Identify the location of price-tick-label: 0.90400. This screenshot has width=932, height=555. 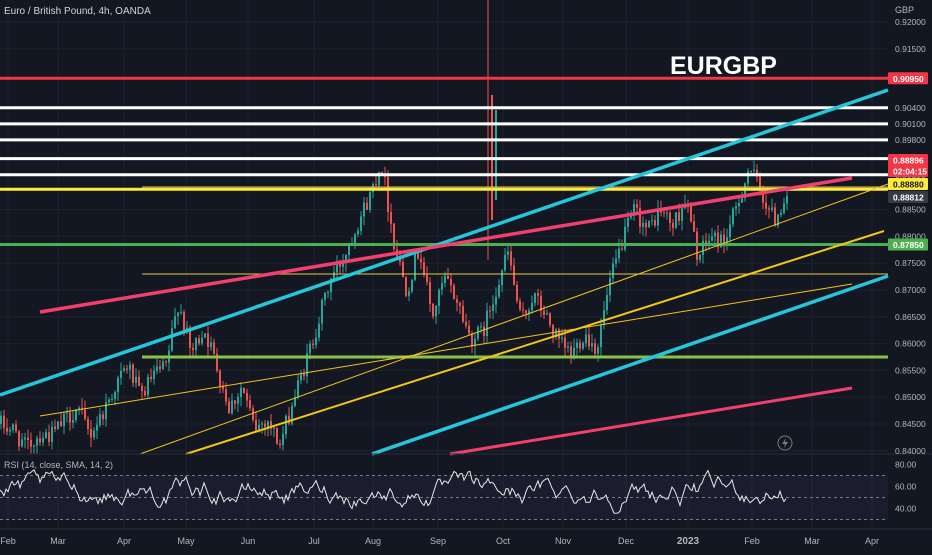
(910, 108).